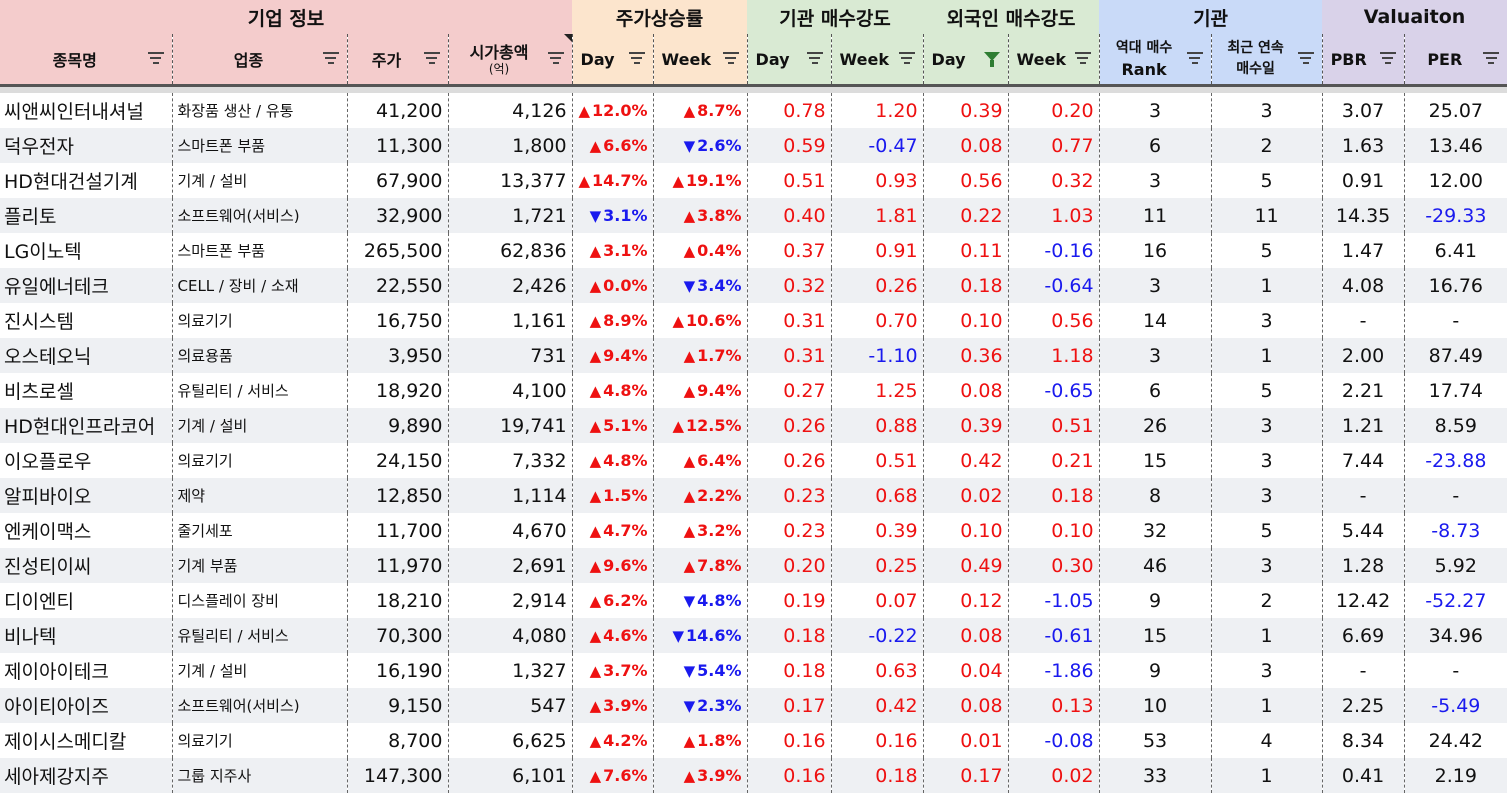 This screenshot has height=793, width=1507. Describe the element at coordinates (700, 145) in the screenshot. I see `price-week-change-cell: ▼ 2.6%` at that location.